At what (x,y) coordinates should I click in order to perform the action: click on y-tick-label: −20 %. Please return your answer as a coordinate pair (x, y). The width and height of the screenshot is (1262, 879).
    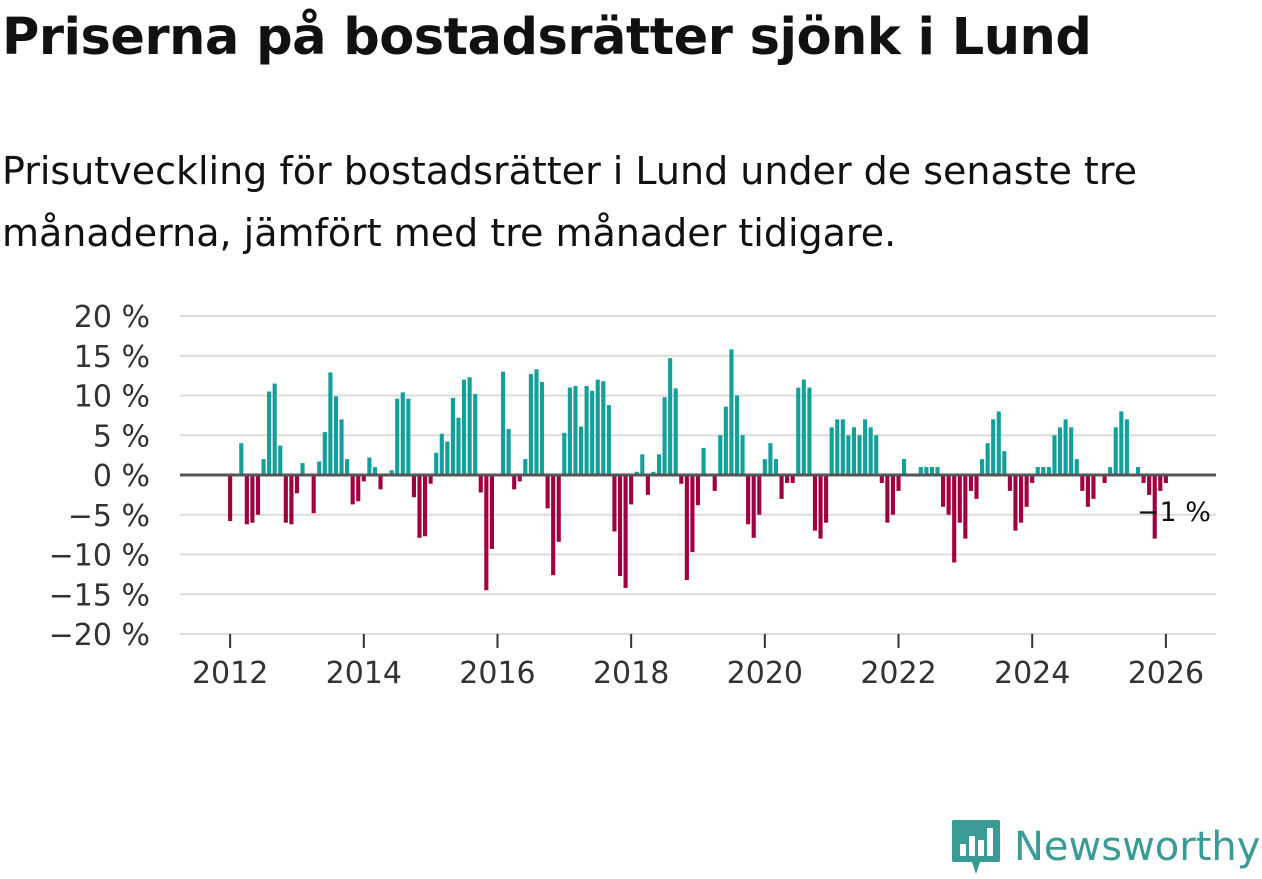
    Looking at the image, I should click on (99, 635).